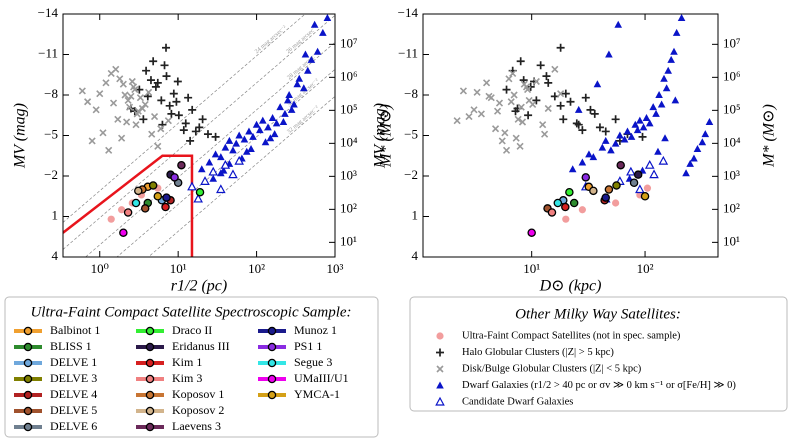 Image resolution: width=793 pixels, height=445 pixels. What do you see at coordinates (73, 426) in the screenshot?
I see `legend-label: DELVE 6` at bounding box center [73, 426].